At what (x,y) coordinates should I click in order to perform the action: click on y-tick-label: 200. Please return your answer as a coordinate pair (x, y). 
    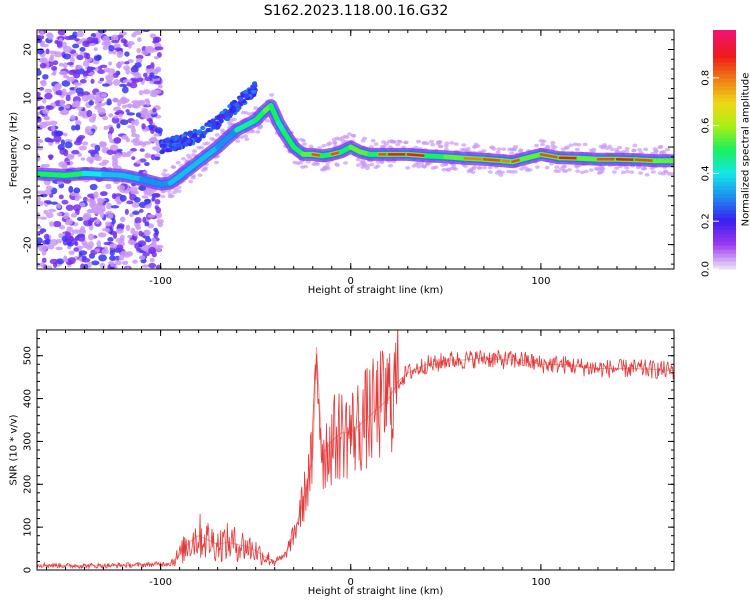
    Looking at the image, I should click on (28, 484).